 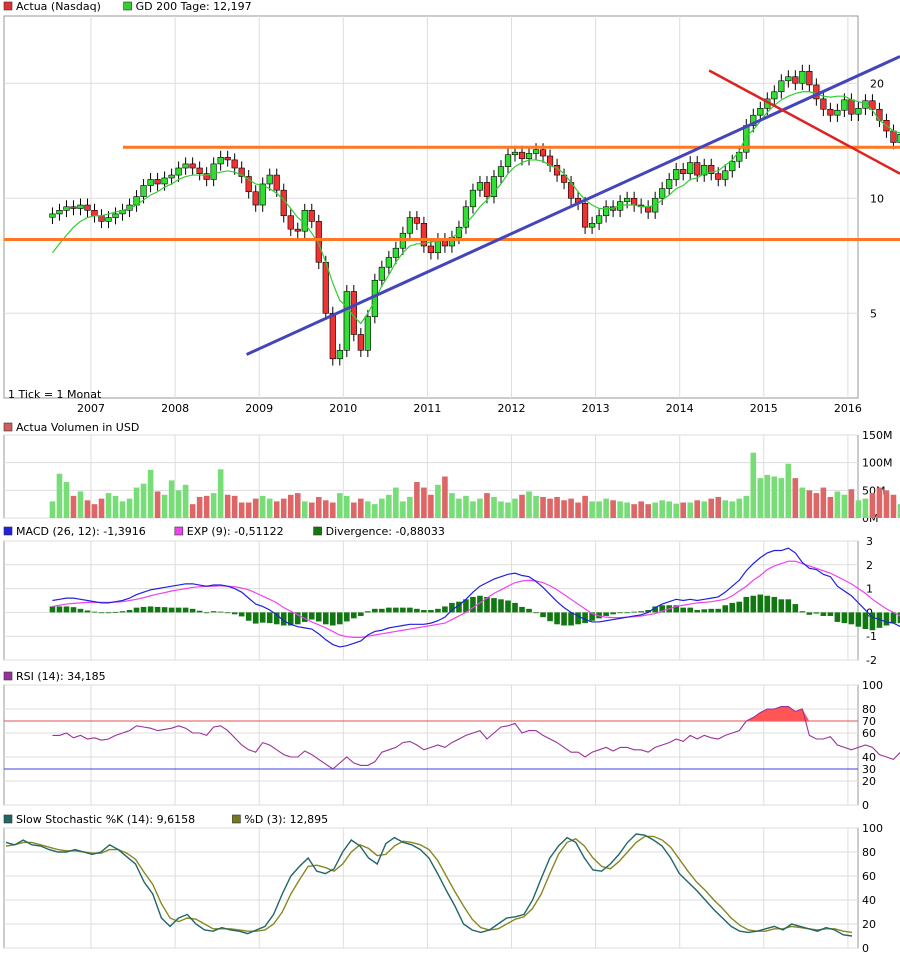 I want to click on tick-note: 1 Tick = 1 Monat, so click(x=55, y=394).